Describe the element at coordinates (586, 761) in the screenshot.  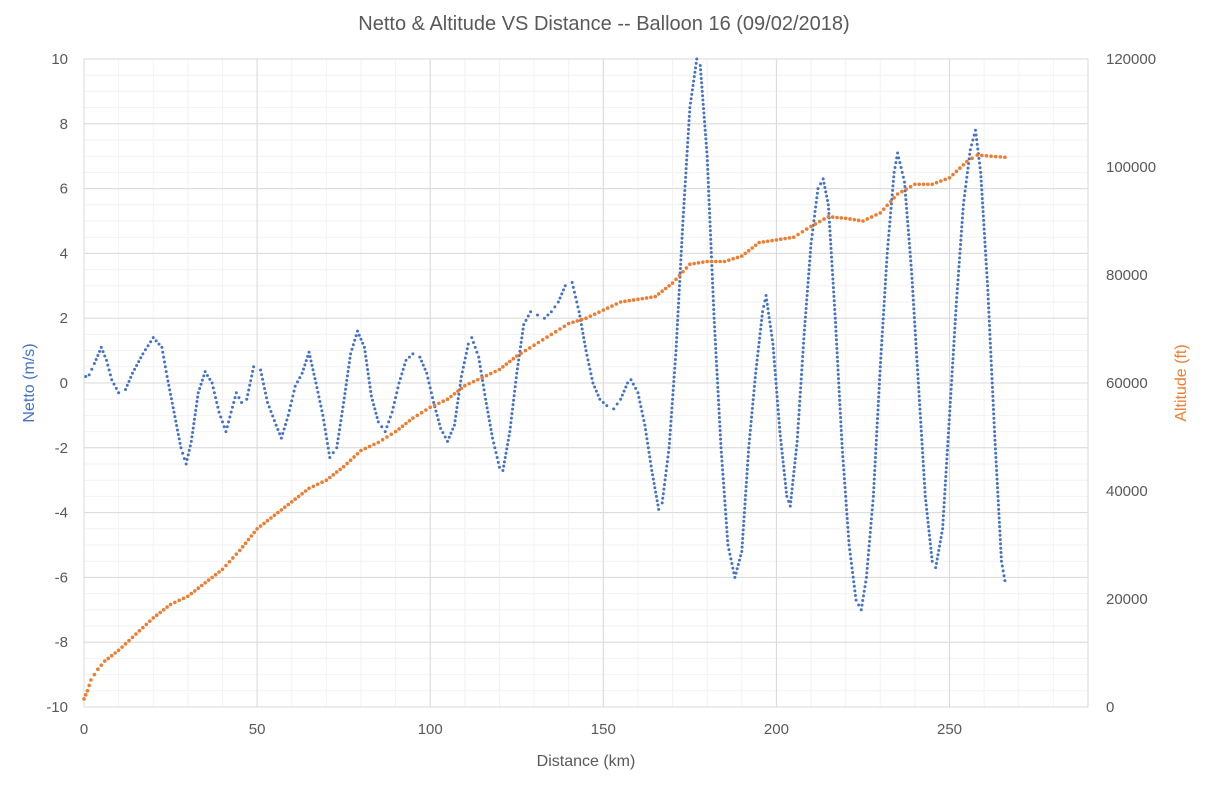
I see `x-axis-label: Distance (km)` at that location.